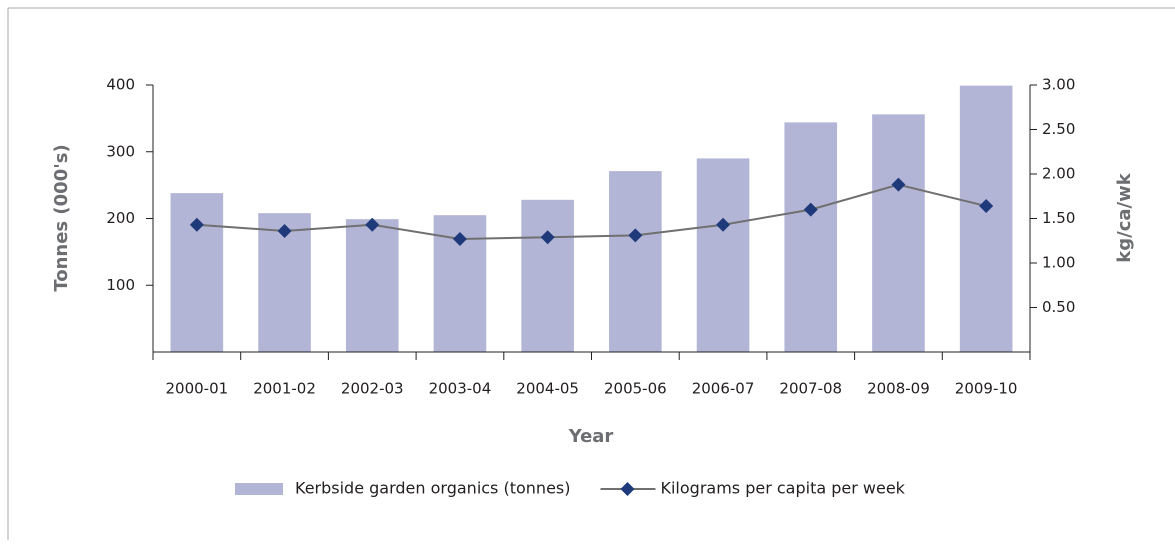  Describe the element at coordinates (547, 389) in the screenshot. I see `x-tick-label: 2004-05` at that location.